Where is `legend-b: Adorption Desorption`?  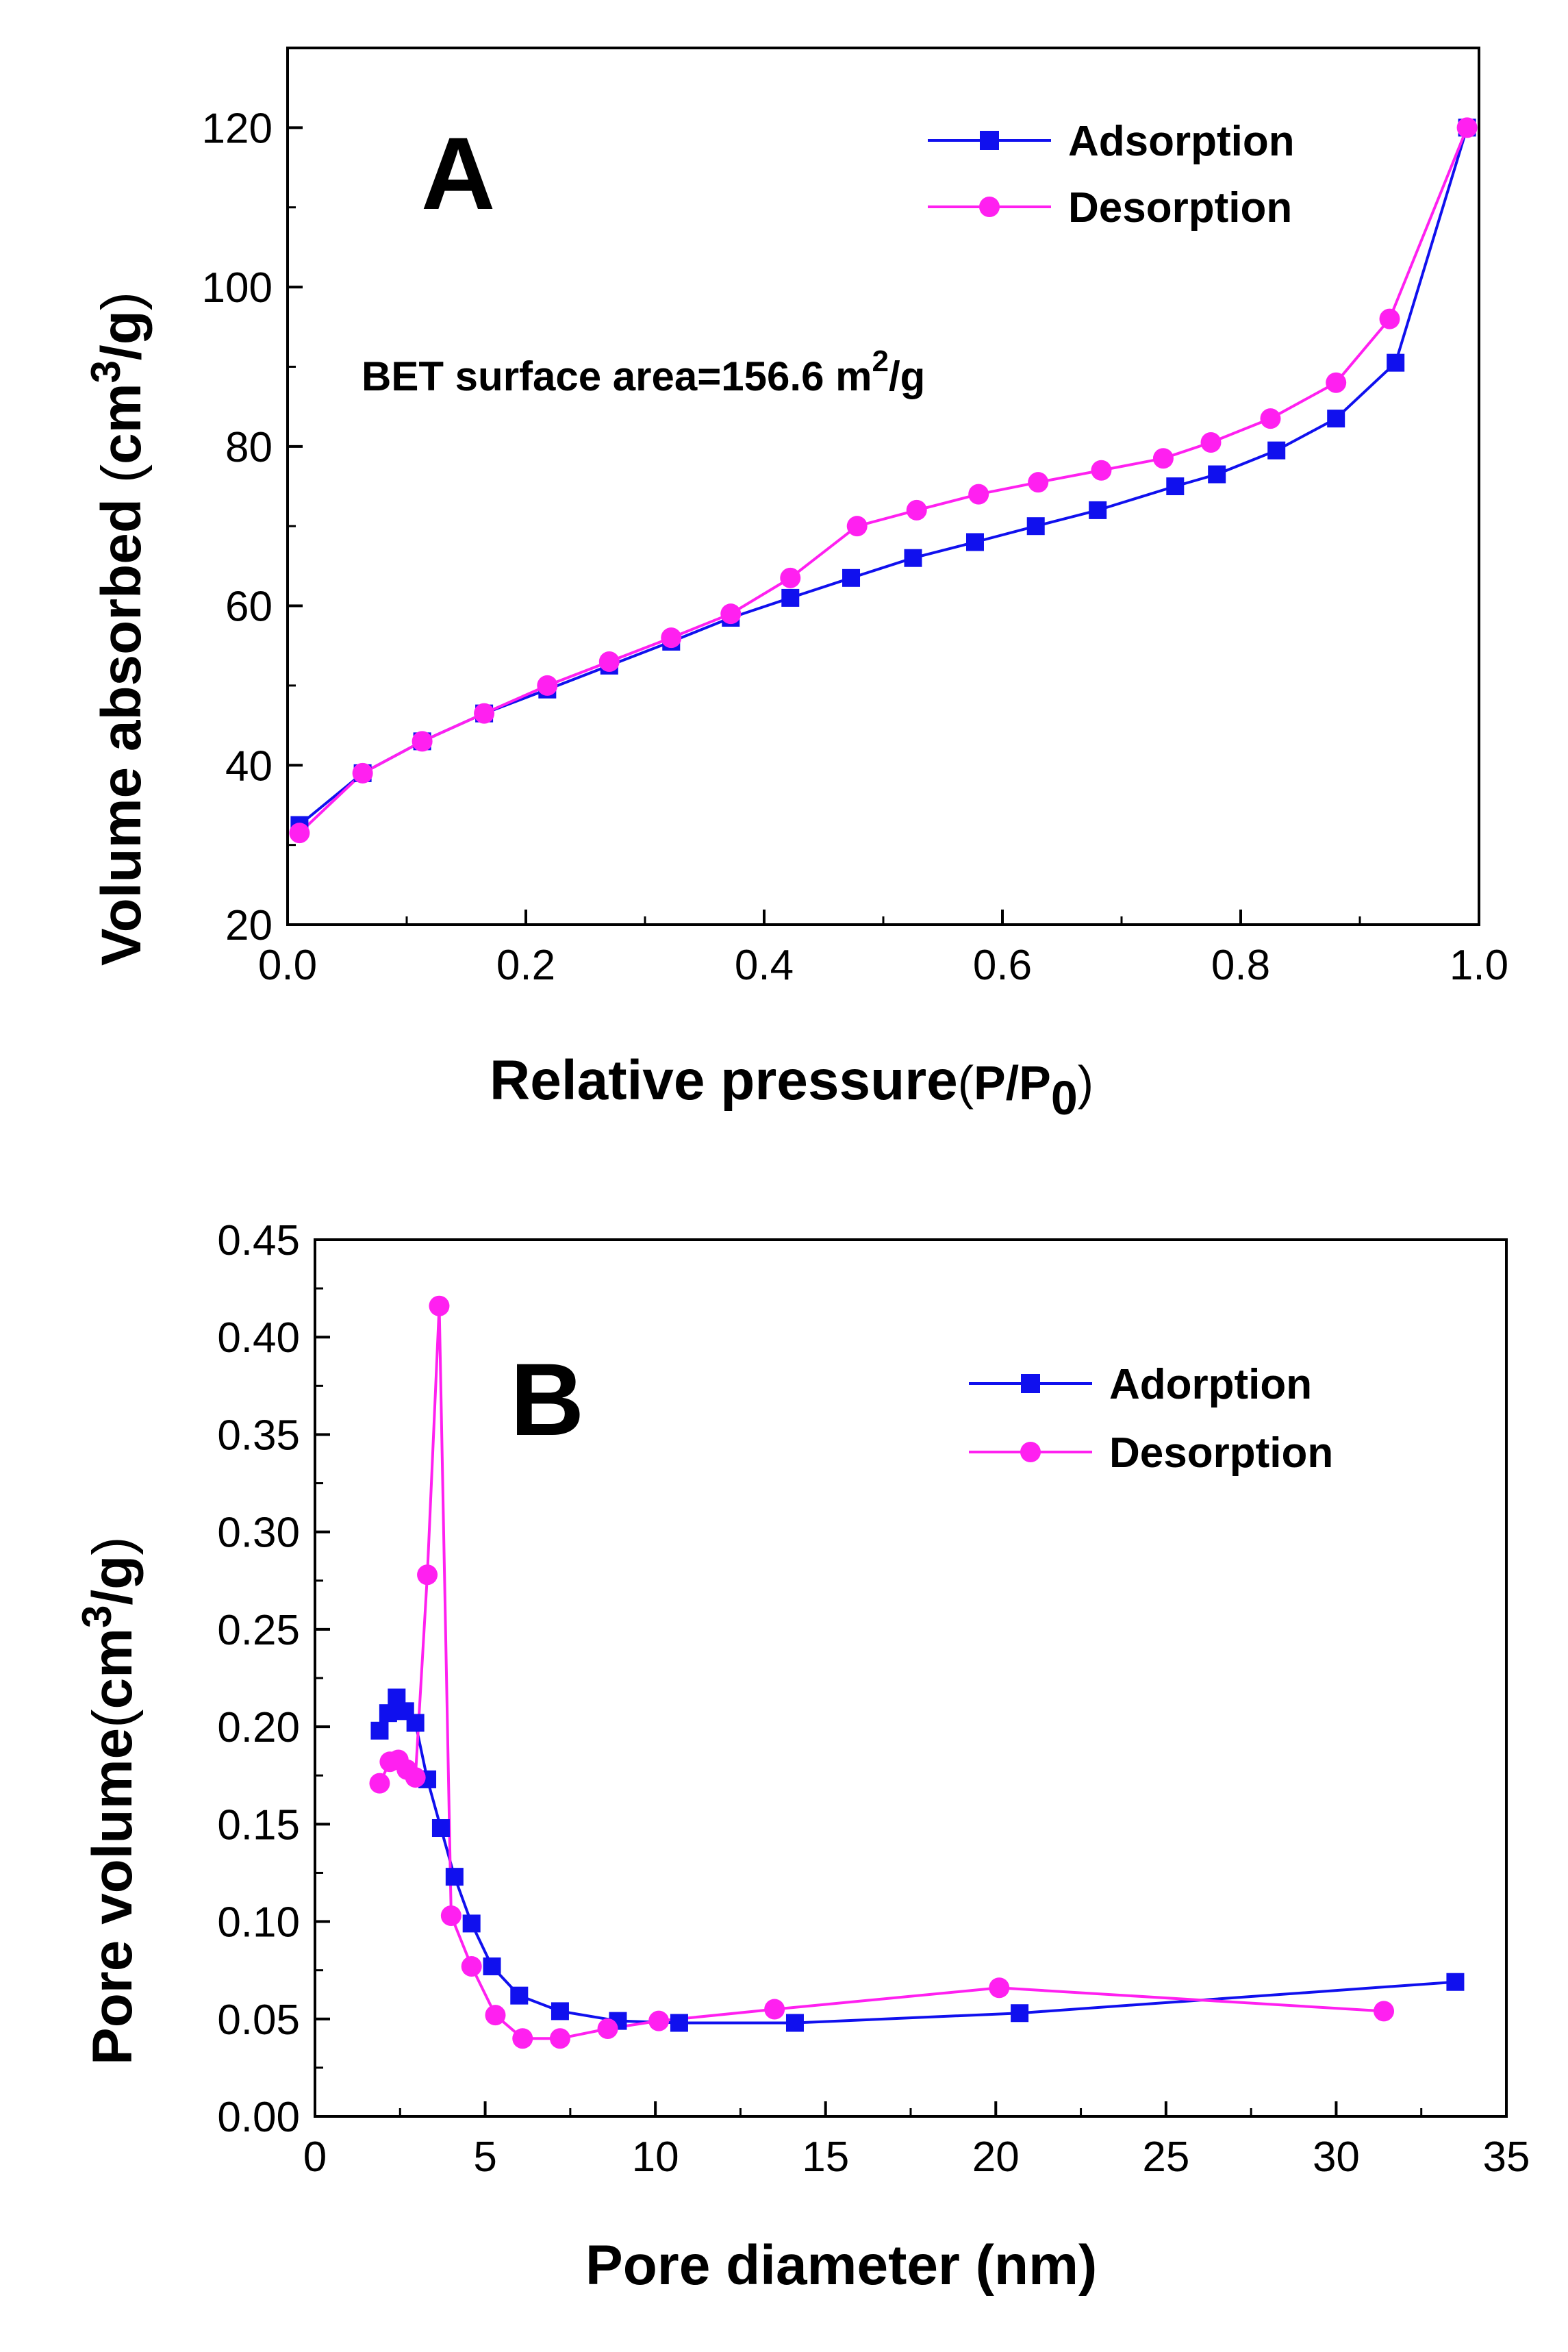 legend-b: Adorption Desorption is located at coordinates (1151, 1419).